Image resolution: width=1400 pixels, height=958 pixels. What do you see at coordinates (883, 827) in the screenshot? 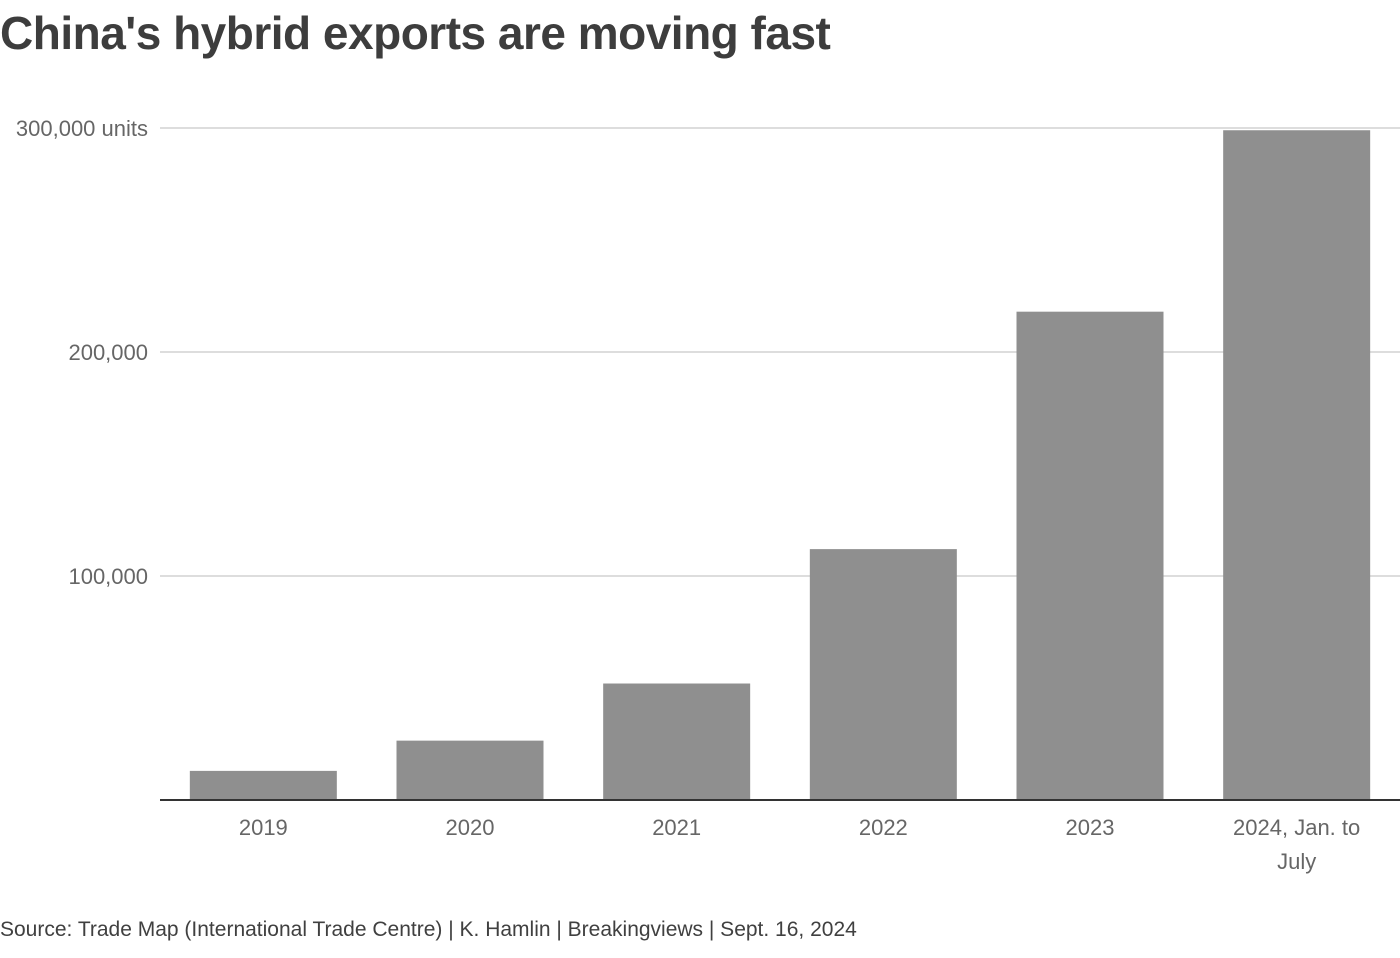
I see `x-tick-label: 2022` at bounding box center [883, 827].